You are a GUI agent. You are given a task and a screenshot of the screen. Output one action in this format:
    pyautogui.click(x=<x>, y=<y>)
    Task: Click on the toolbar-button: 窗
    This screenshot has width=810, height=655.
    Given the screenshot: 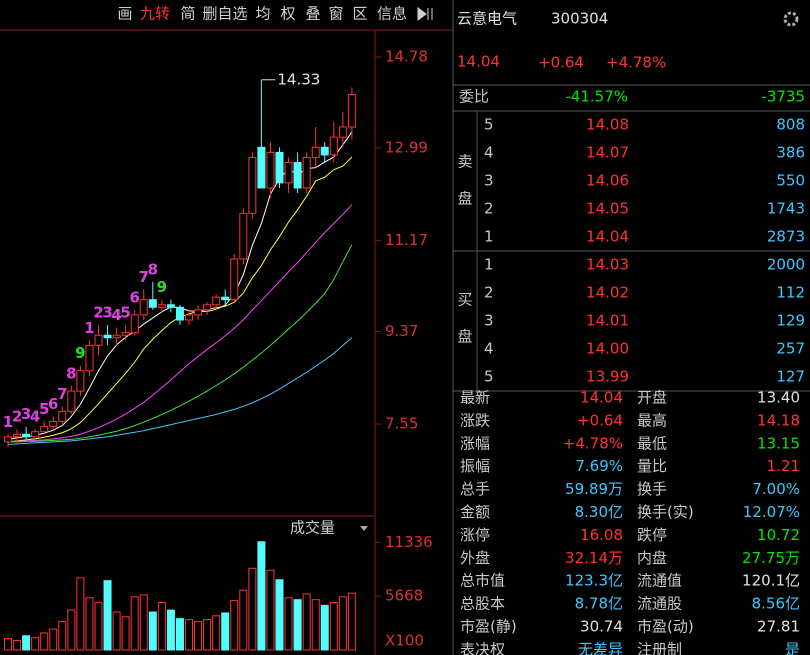 What is the action you would take?
    pyautogui.click(x=335, y=14)
    